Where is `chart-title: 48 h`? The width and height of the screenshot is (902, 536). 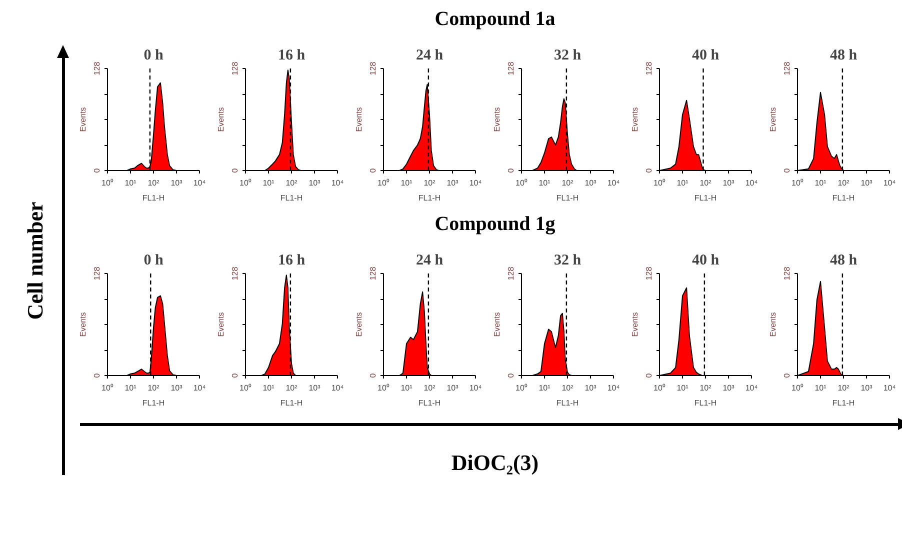
chart-title: 48 h is located at coordinates (844, 56).